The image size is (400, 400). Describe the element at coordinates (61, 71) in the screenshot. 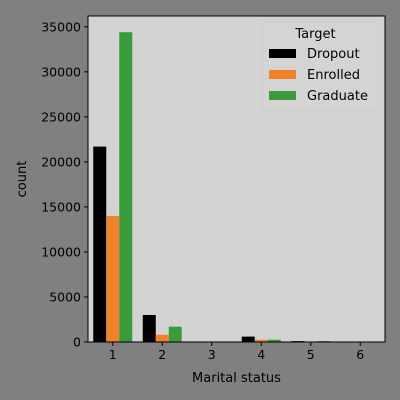

I see `y-tick-label-30000: 30000` at that location.